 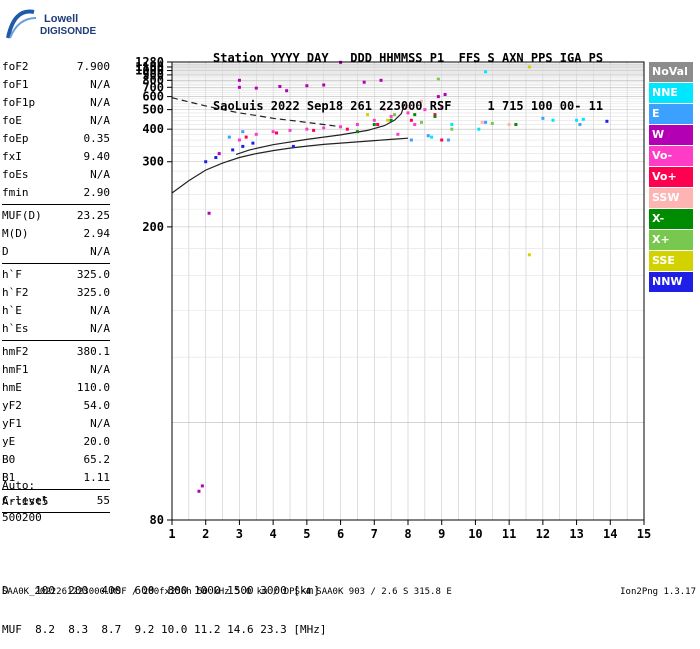 I want to click on x-tick-label: 10, so click(x=475, y=534).